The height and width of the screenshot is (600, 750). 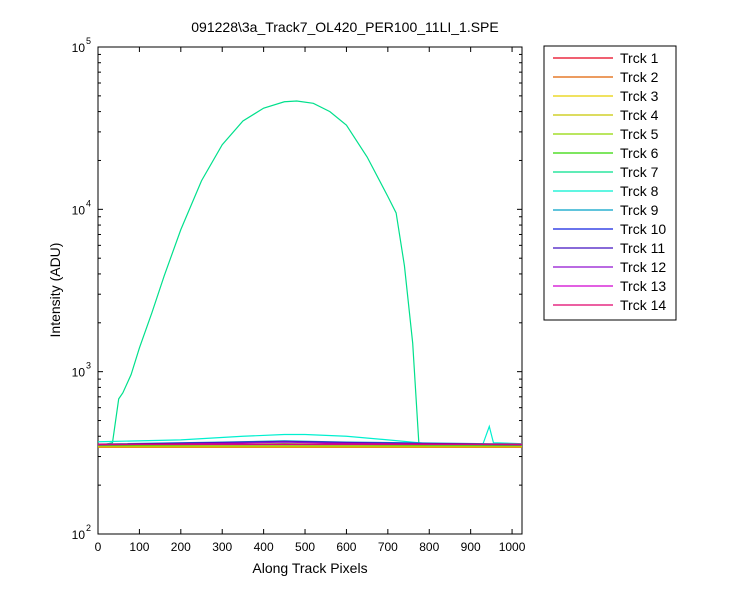 I want to click on legend-label: Trck 3, so click(x=639, y=96).